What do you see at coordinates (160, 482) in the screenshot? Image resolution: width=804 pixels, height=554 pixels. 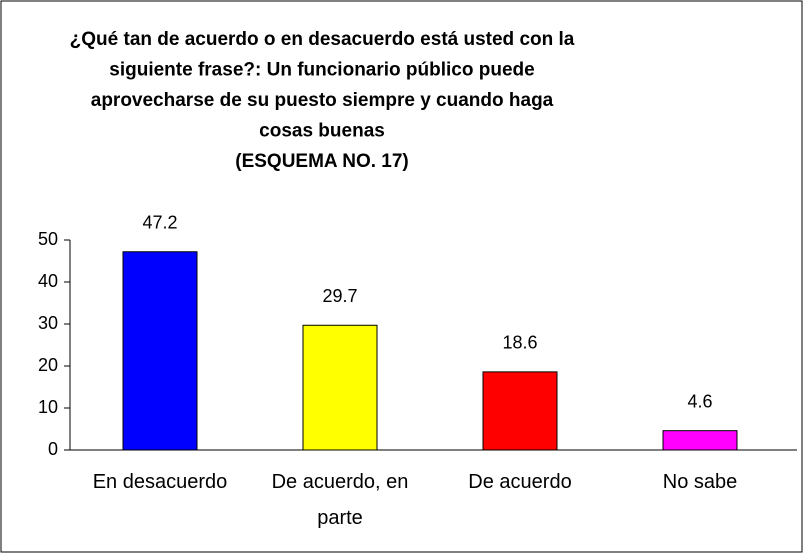 I see `x-tick-label: En desacuerdo` at bounding box center [160, 482].